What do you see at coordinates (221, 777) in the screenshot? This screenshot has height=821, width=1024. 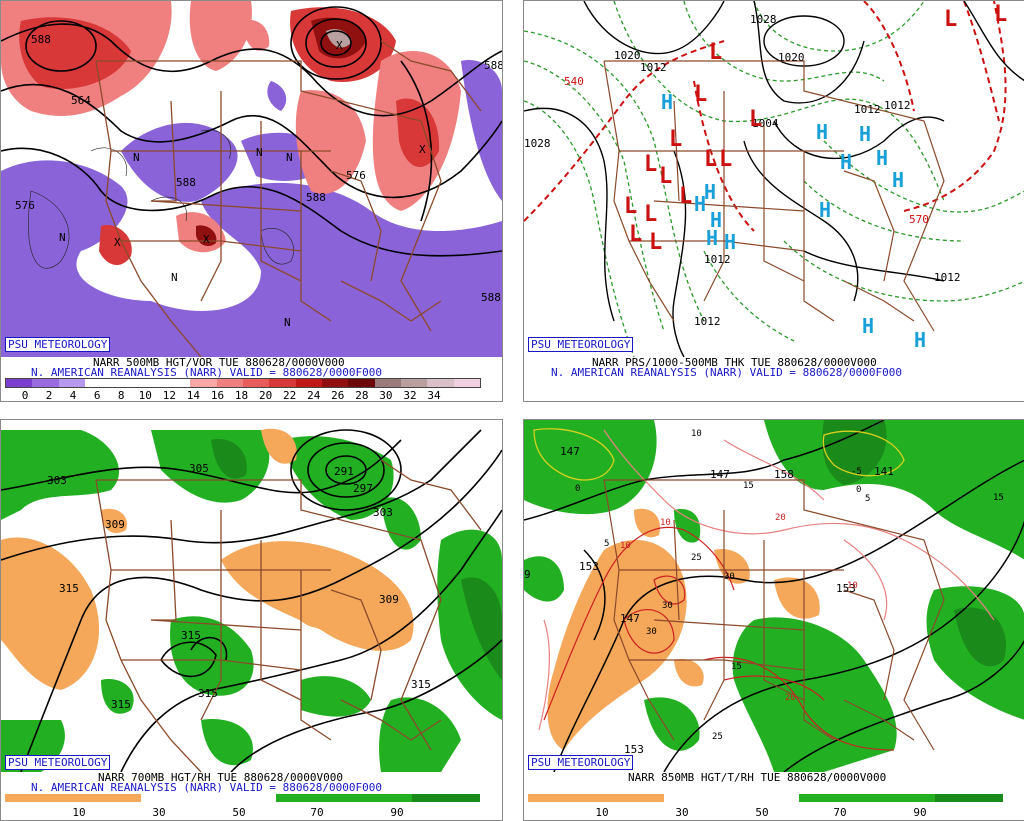 I see `panel-caption: NARR 700MB HGT/RH TUE 880628/0000V000` at bounding box center [221, 777].